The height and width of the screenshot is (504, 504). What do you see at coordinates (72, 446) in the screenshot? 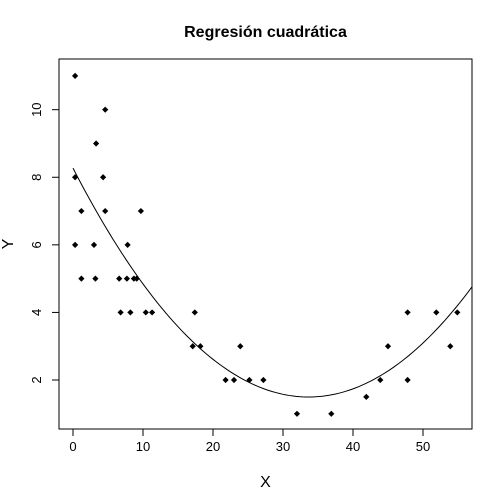
I see `x-tick-label: 0` at bounding box center [72, 446].